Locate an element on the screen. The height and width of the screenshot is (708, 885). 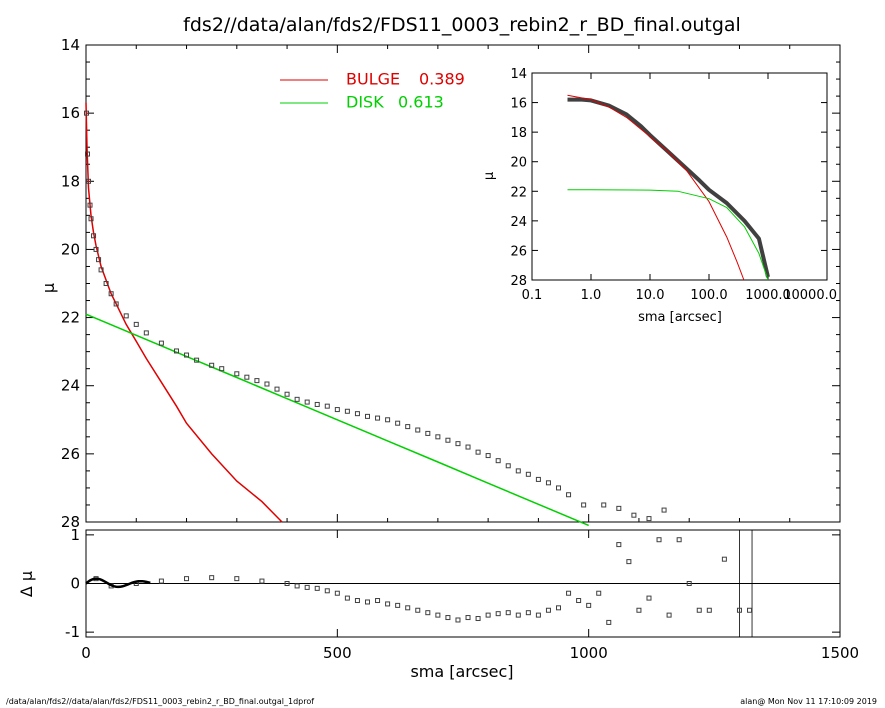
x-tick-label: 1000 is located at coordinates (589, 653).